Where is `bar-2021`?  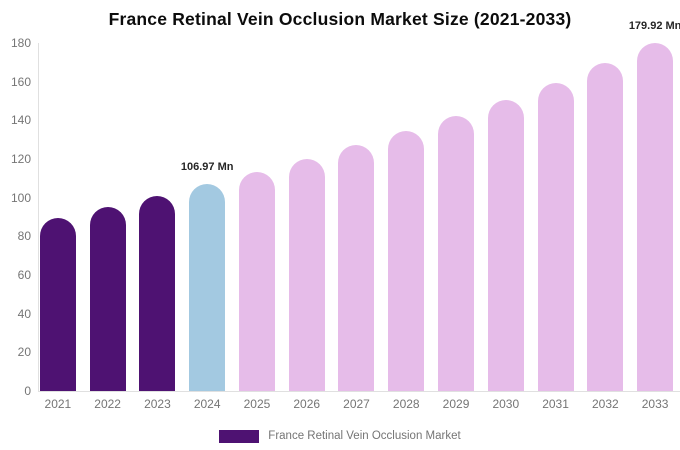 bar-2021 is located at coordinates (57, 304).